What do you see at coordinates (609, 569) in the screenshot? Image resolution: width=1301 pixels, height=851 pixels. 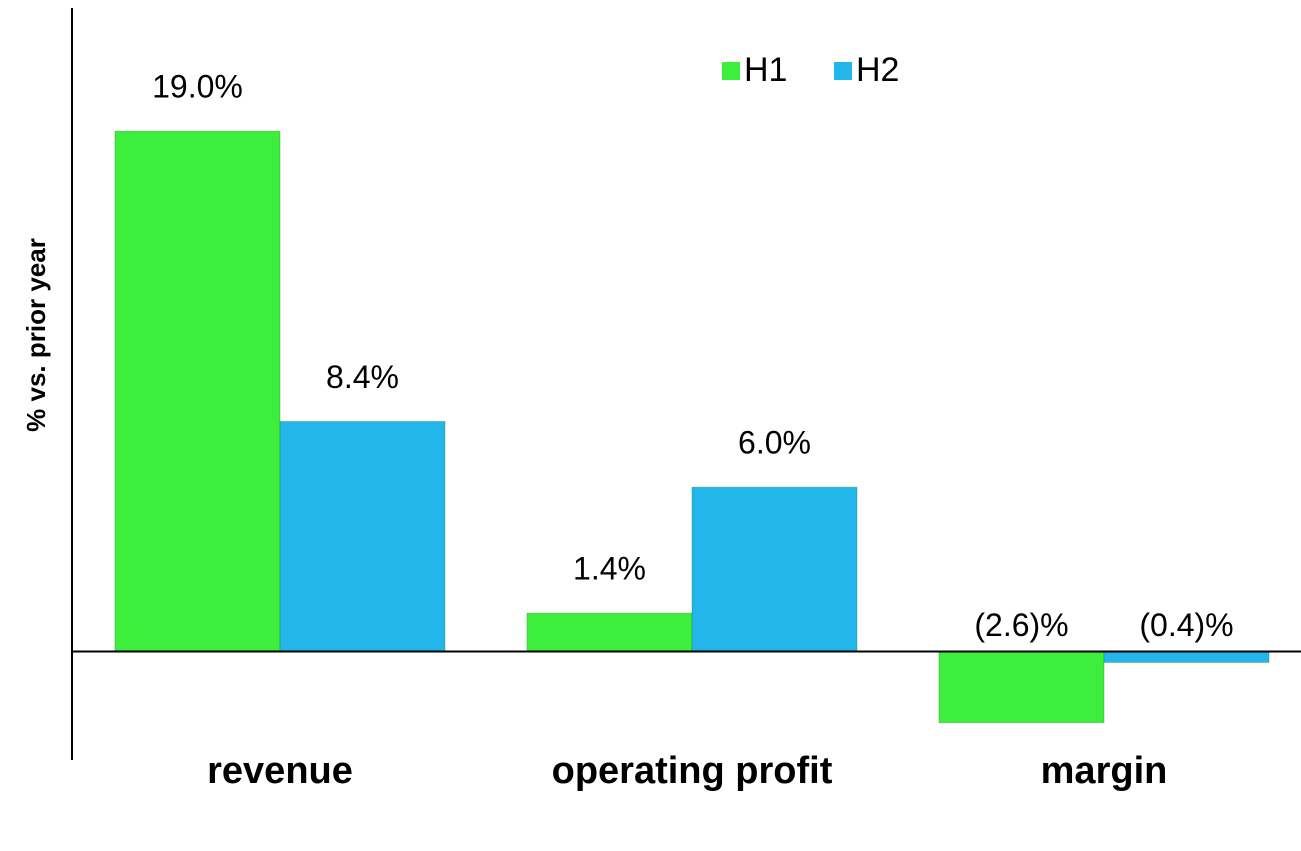 I see `value-label: 1.4%` at bounding box center [609, 569].